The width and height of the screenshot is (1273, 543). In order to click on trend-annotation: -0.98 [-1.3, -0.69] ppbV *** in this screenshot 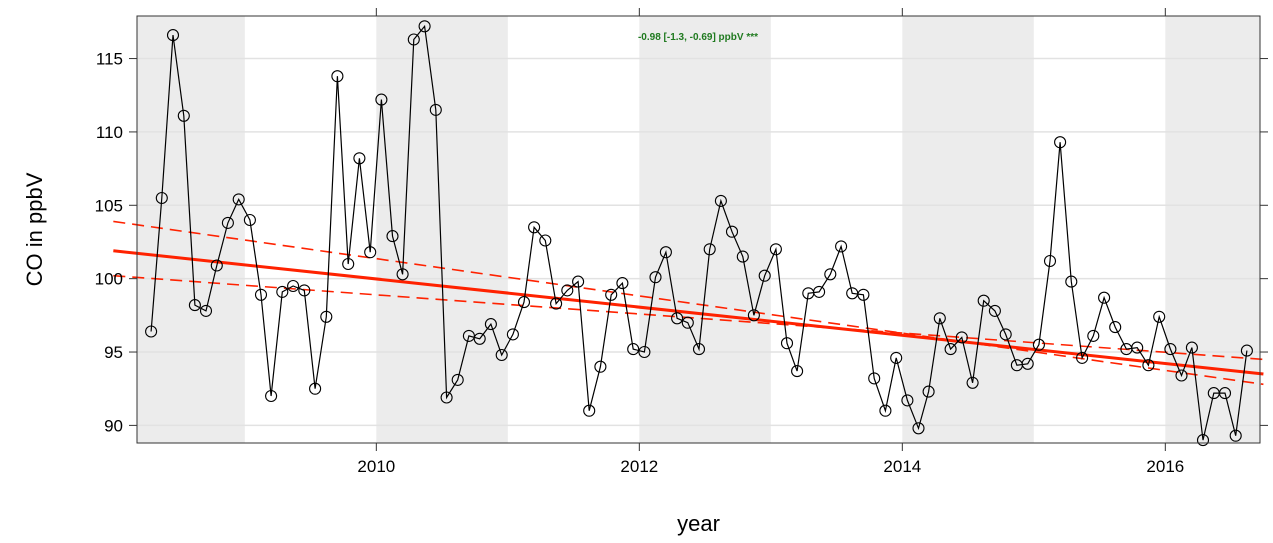, I will do `click(698, 37)`.